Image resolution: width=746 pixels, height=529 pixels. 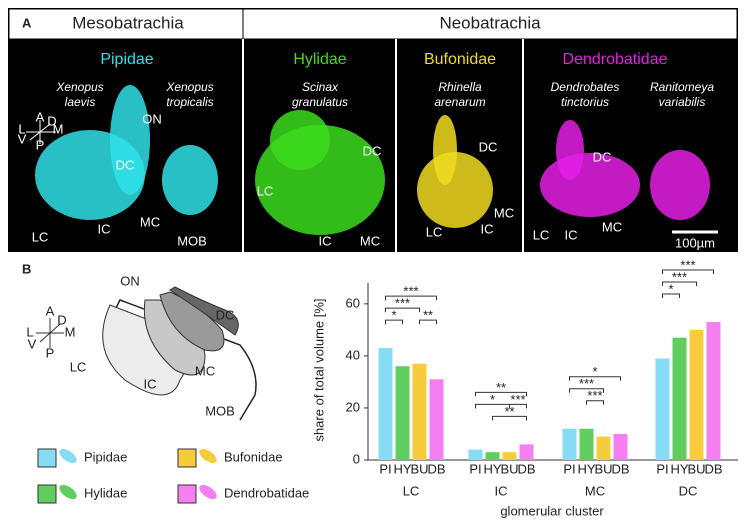 What do you see at coordinates (61, 319) in the screenshot?
I see `compass-label: D` at bounding box center [61, 319].